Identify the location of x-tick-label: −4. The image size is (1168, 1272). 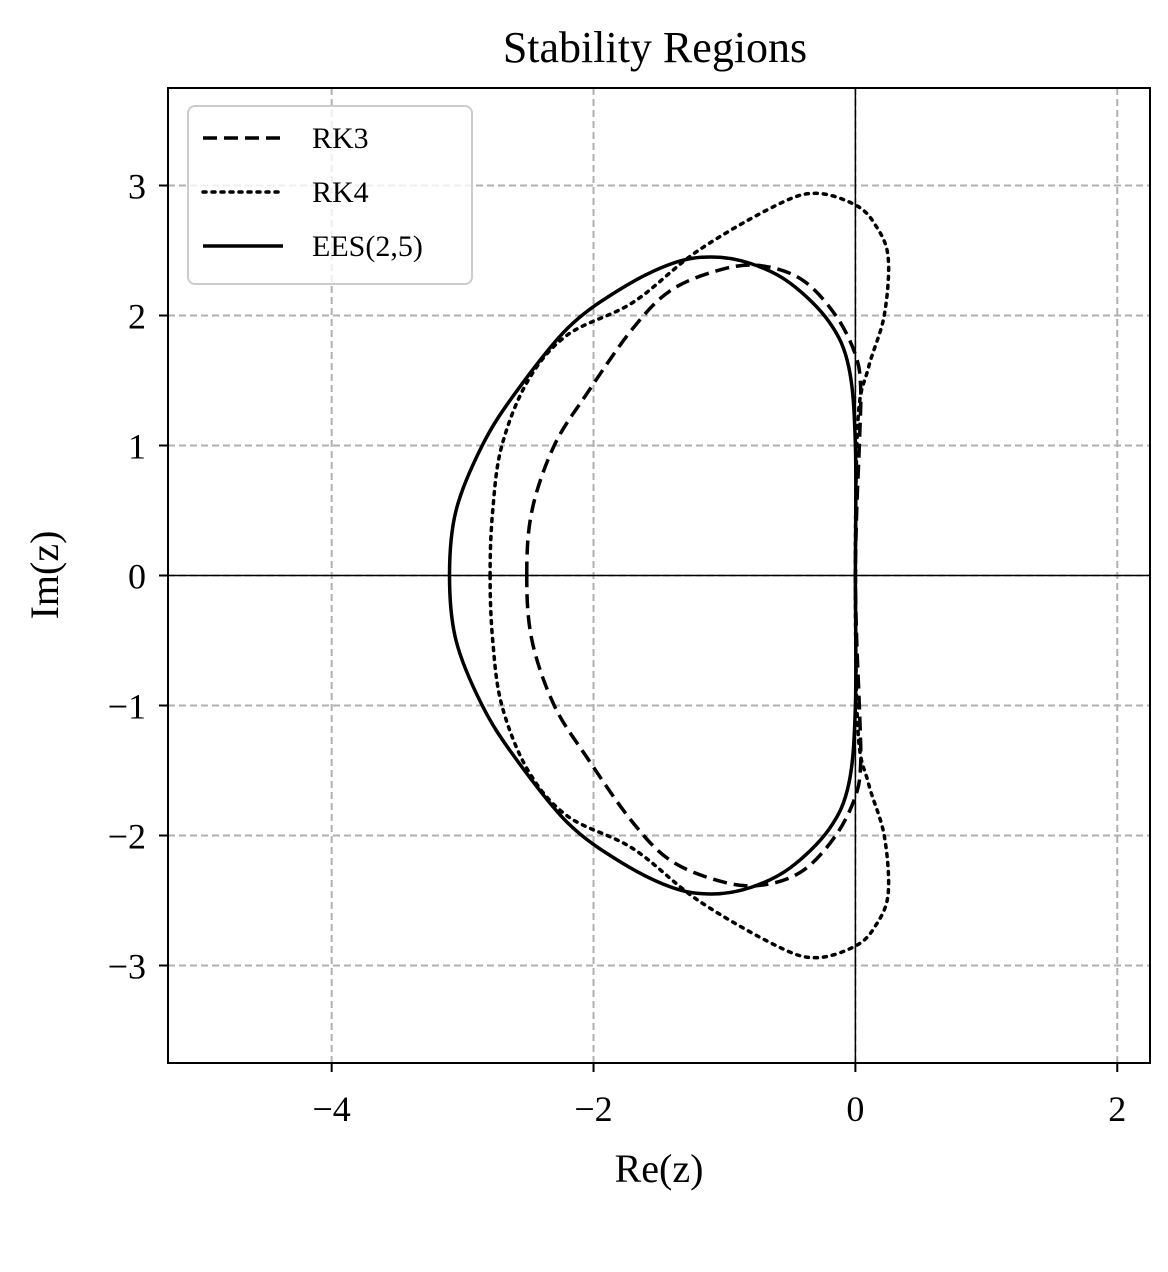
(332, 1109).